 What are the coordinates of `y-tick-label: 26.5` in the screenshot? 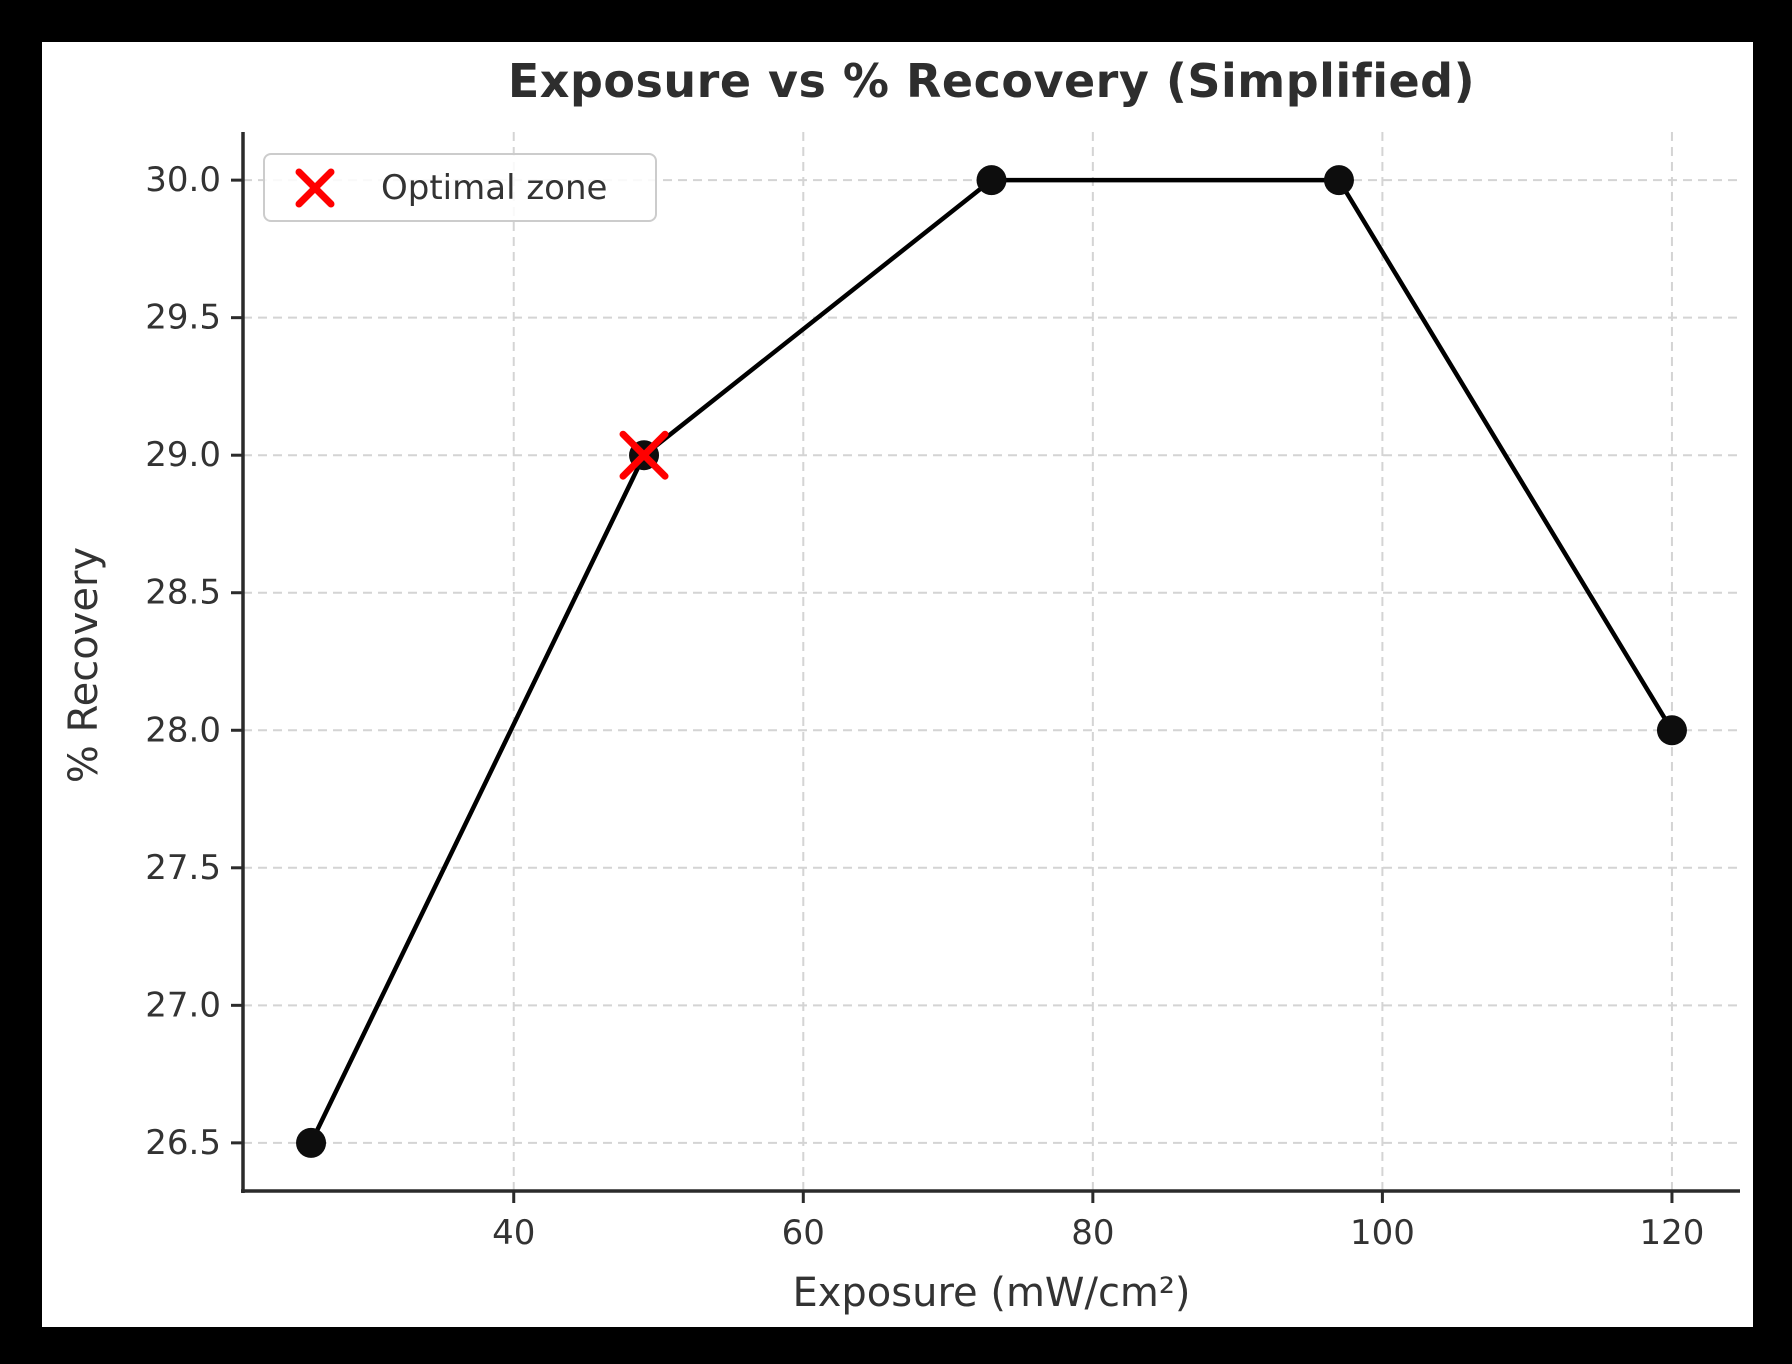 It's located at (183, 1143).